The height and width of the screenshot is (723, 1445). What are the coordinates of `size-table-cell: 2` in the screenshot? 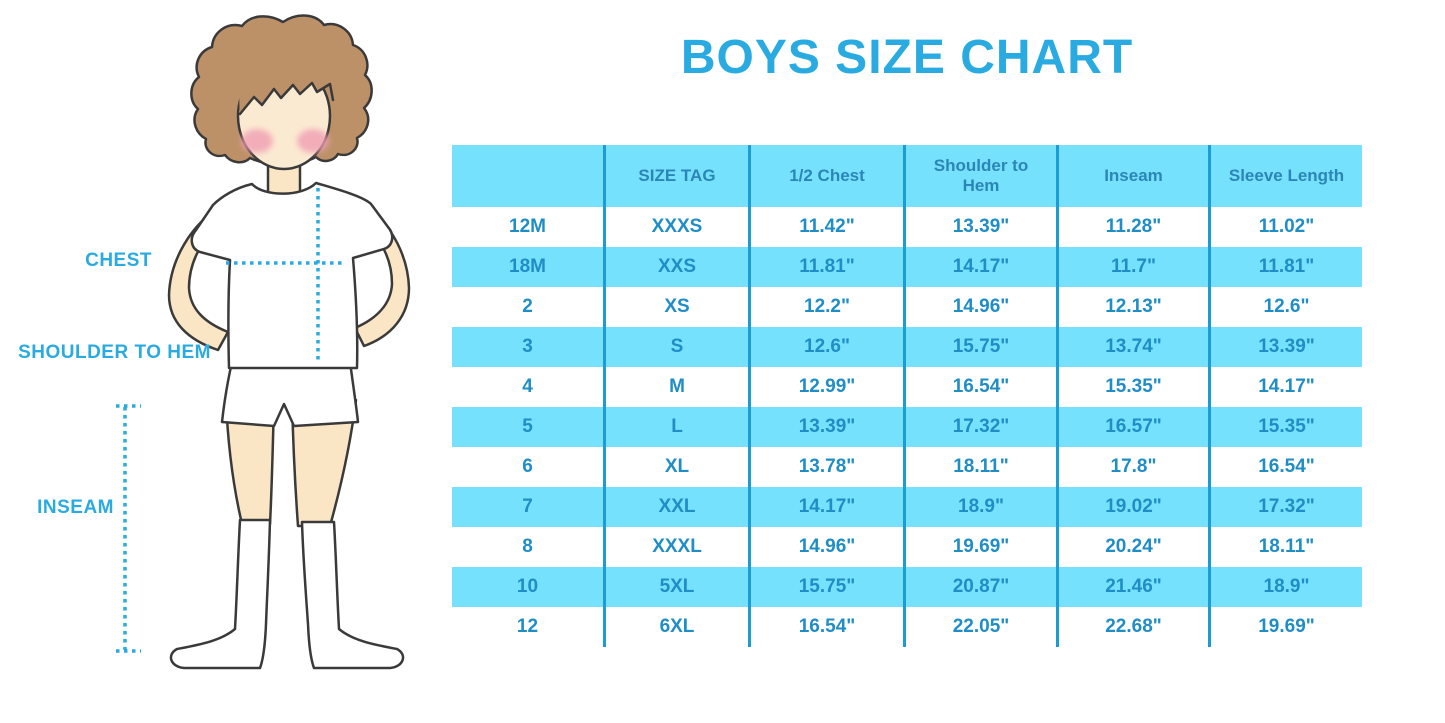 It's located at (527, 307).